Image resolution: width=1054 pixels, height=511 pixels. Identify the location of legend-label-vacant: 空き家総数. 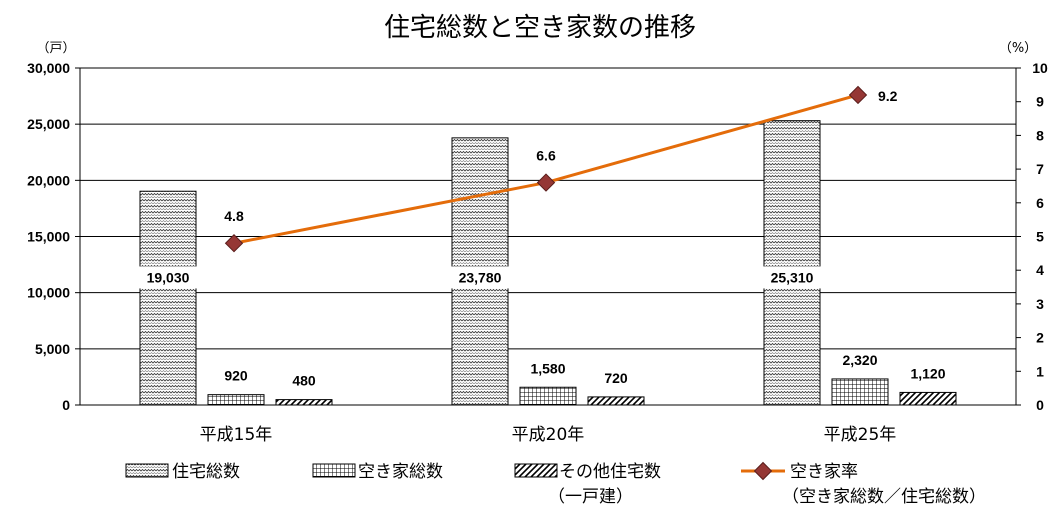
(400, 472).